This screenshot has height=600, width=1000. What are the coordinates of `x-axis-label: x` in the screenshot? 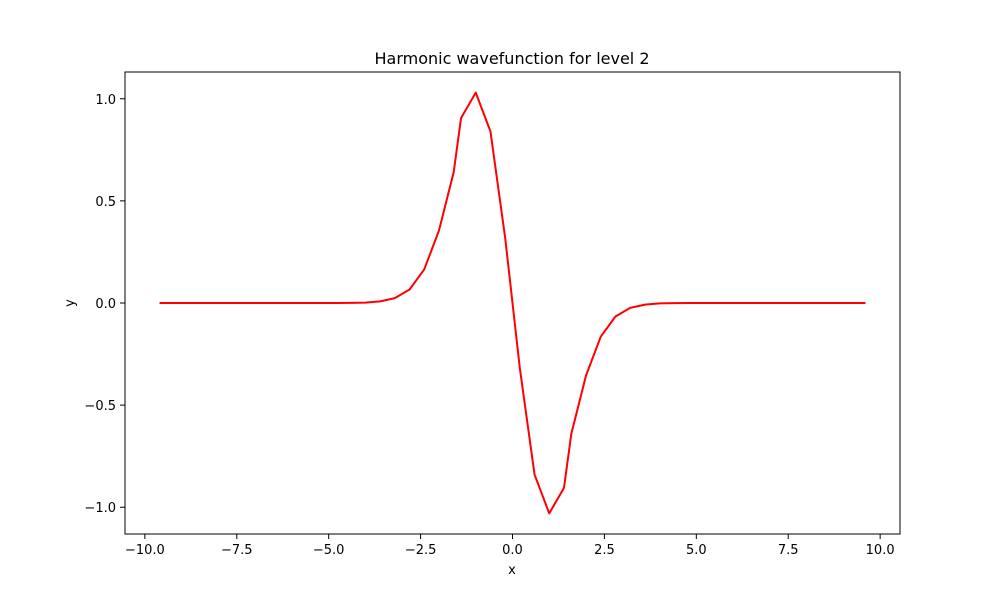 It's located at (512, 570).